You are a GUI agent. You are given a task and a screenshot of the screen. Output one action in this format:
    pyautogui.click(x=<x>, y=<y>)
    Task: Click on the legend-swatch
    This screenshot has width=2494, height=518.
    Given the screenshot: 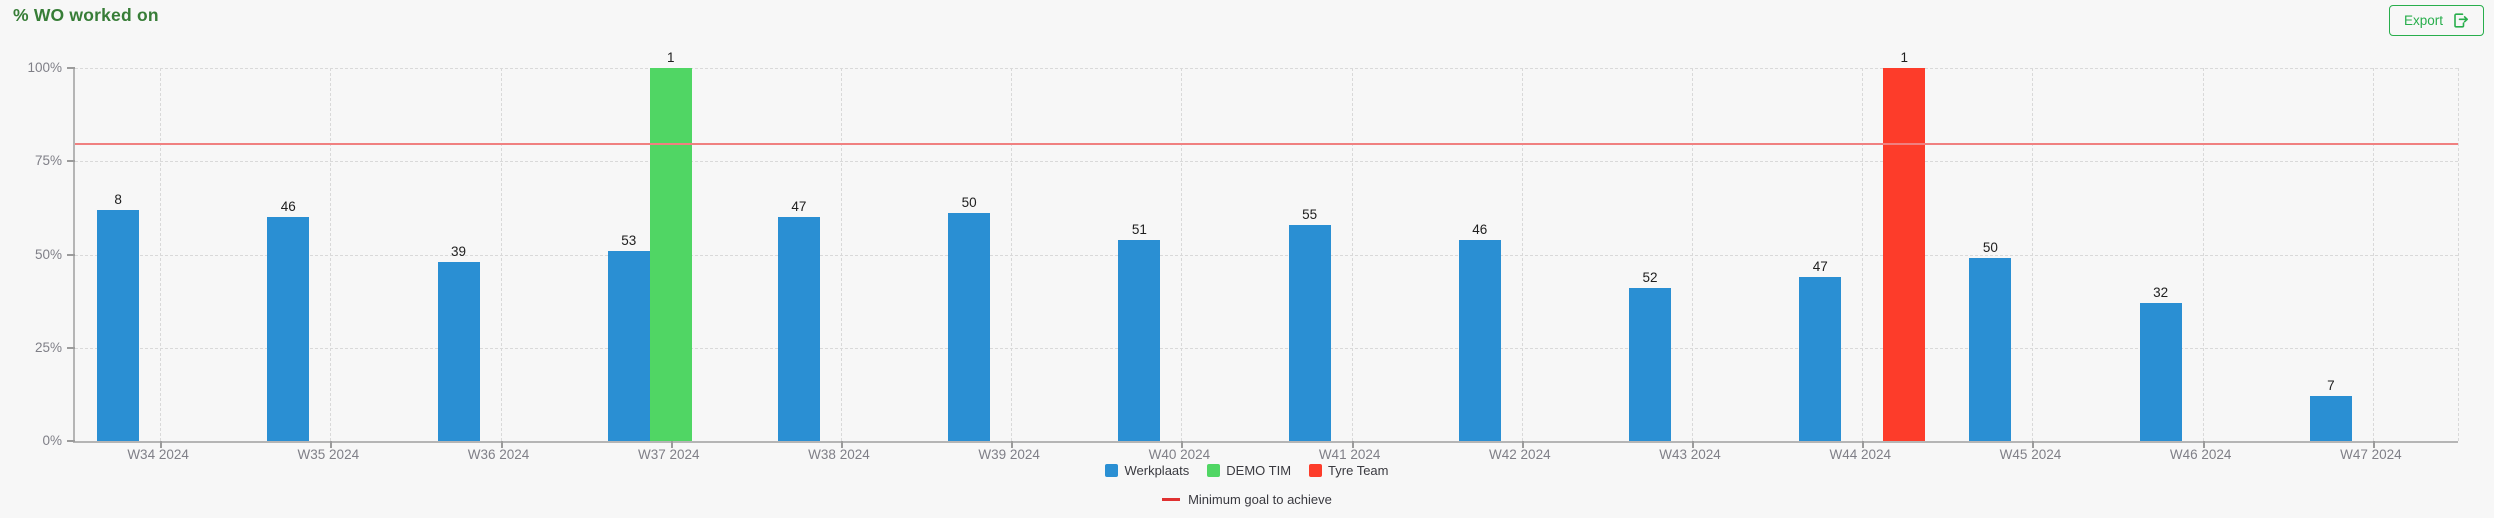 What is the action you would take?
    pyautogui.click(x=1214, y=470)
    